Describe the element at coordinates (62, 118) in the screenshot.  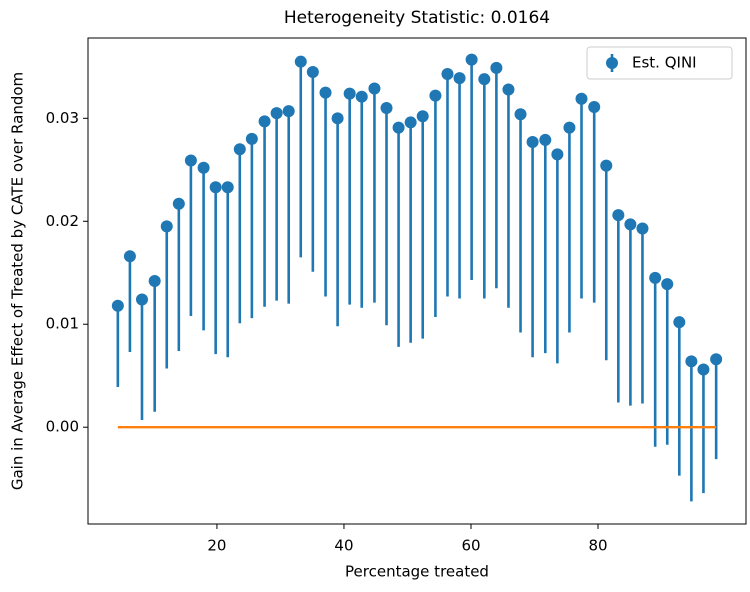
I see `y-tick-label: 0.03` at that location.